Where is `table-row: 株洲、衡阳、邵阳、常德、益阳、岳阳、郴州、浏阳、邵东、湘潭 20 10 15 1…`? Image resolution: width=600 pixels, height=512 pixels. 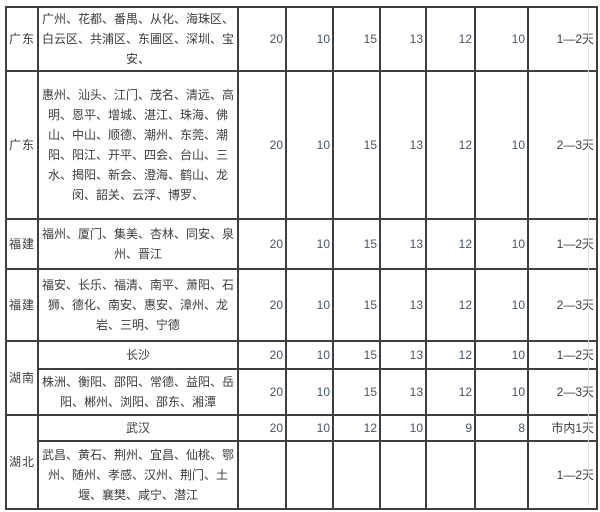 table-row: 株洲、衡阳、邵阳、常德、益阳、岳阳、郴州、浏阳、邵东、湘潭 20 10 15 1… is located at coordinates (302, 392).